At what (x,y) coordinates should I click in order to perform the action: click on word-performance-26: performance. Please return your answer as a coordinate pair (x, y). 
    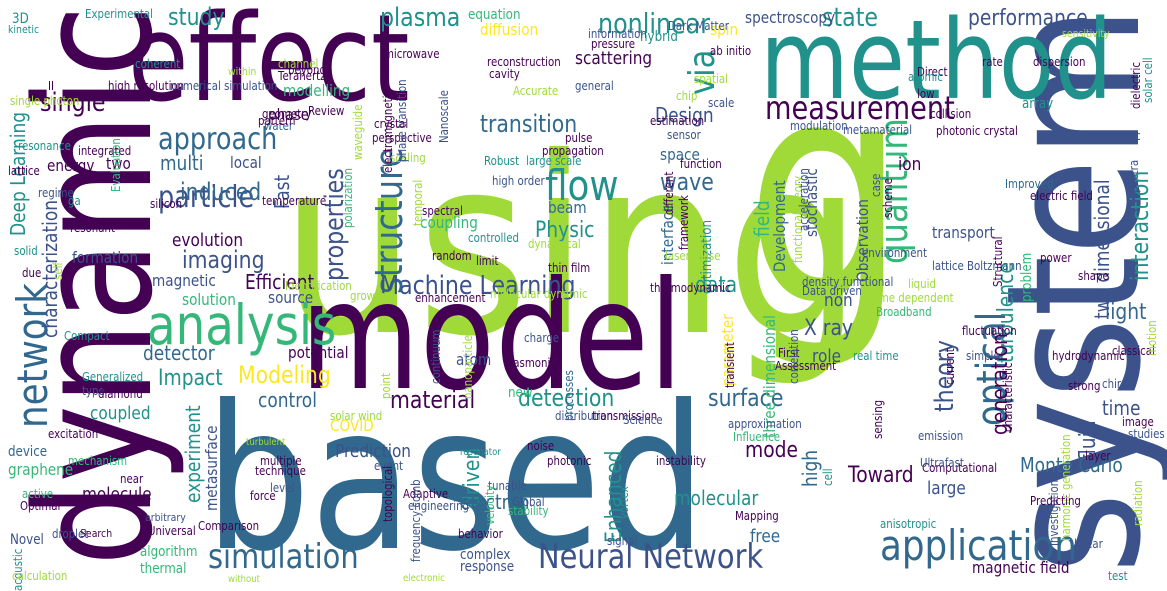
    Looking at the image, I should click on (1028, 18).